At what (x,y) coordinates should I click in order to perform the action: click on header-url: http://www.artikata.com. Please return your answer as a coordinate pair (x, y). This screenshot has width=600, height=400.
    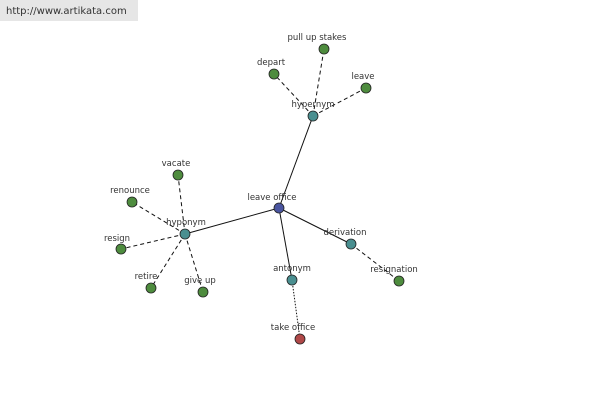
    Looking at the image, I should click on (66, 11).